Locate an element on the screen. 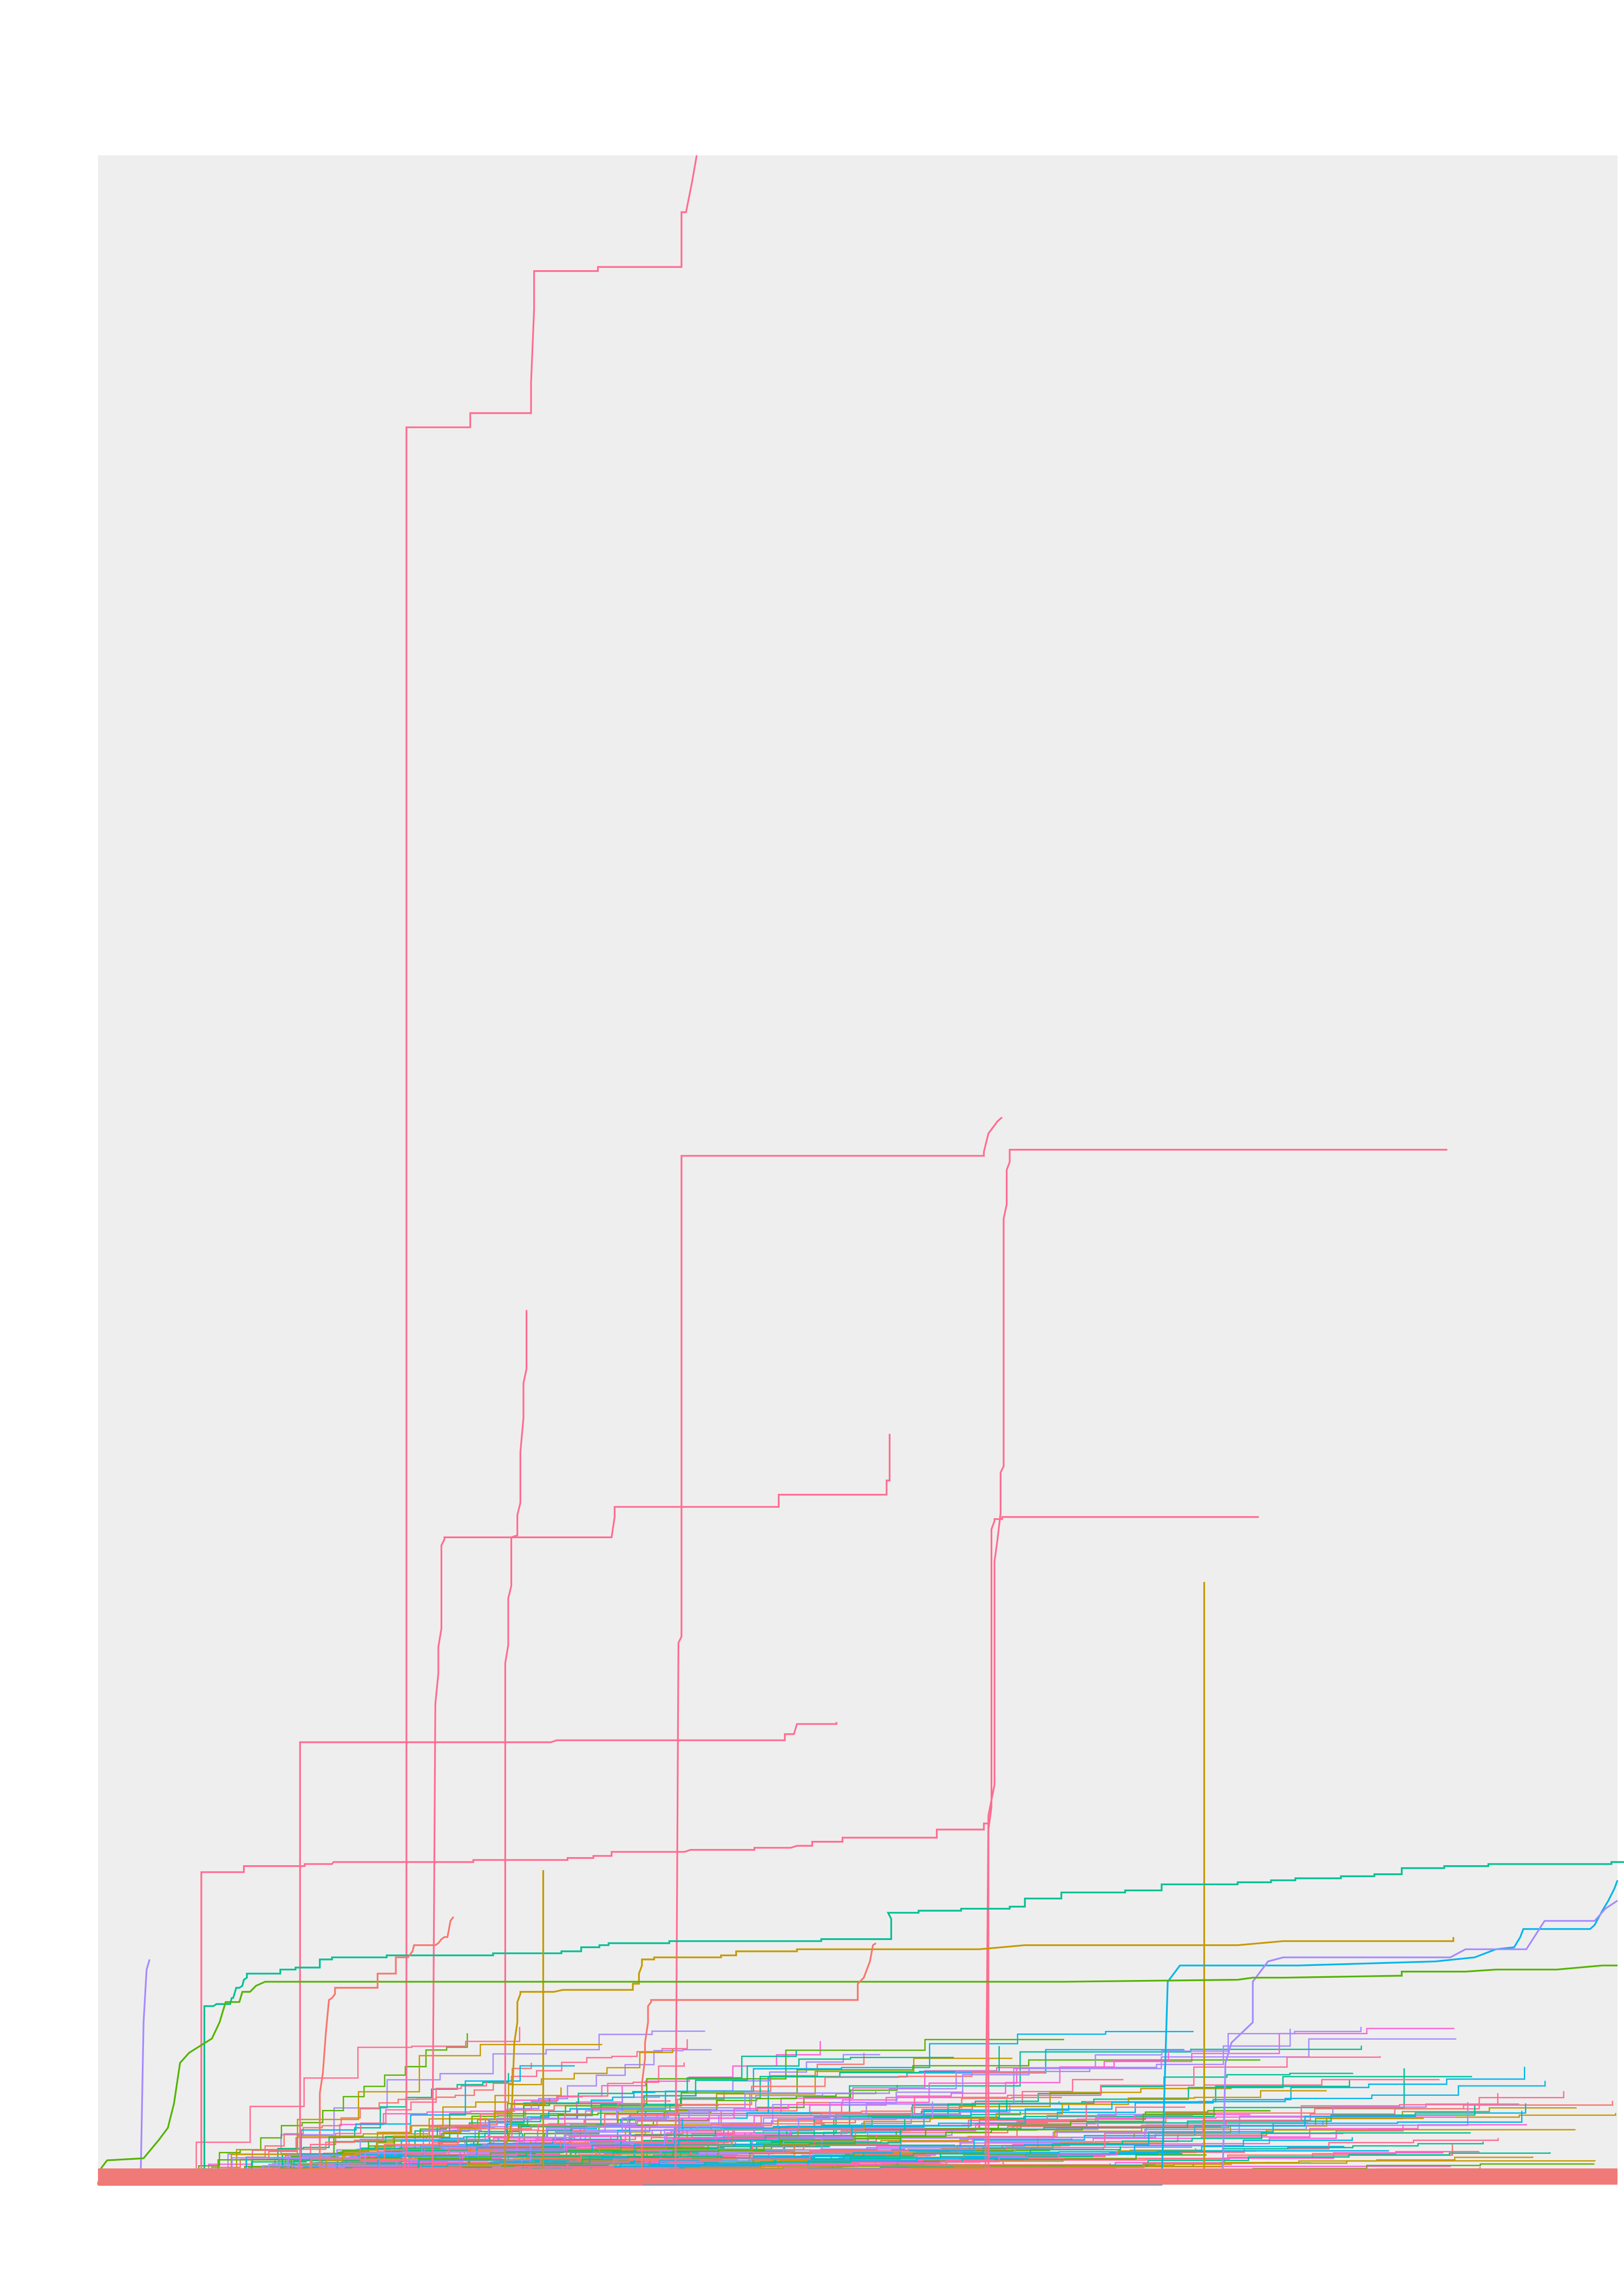 Image resolution: width=1624 pixels, height=2274 pixels. baseline-series-band is located at coordinates (858, 2177).